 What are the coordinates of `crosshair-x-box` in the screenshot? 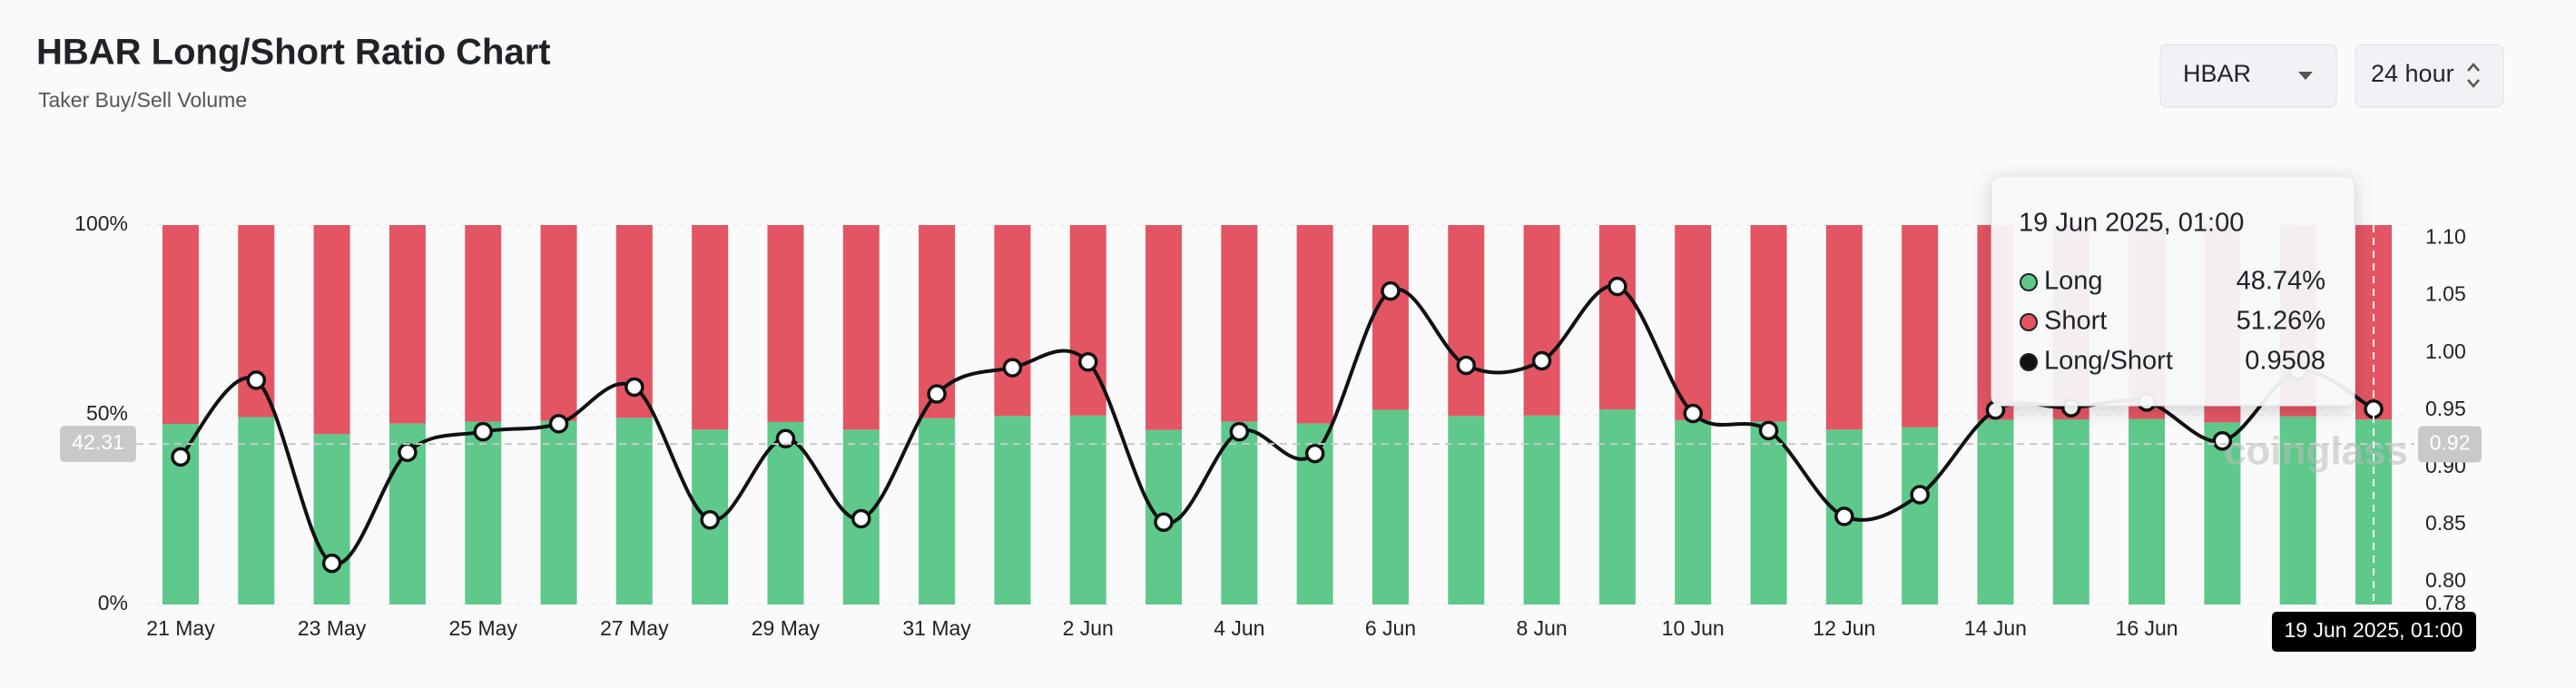 It's located at (2374, 632).